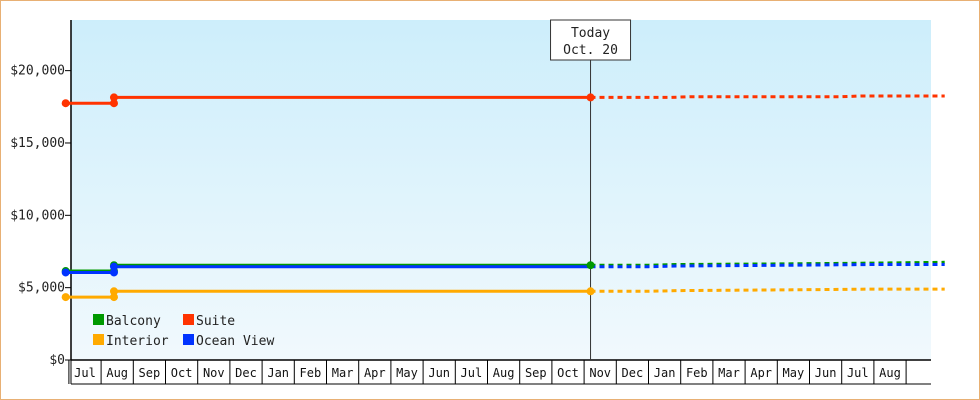  What do you see at coordinates (183, 331) in the screenshot?
I see `legend: Balcony Suite Interior Ocean View` at bounding box center [183, 331].